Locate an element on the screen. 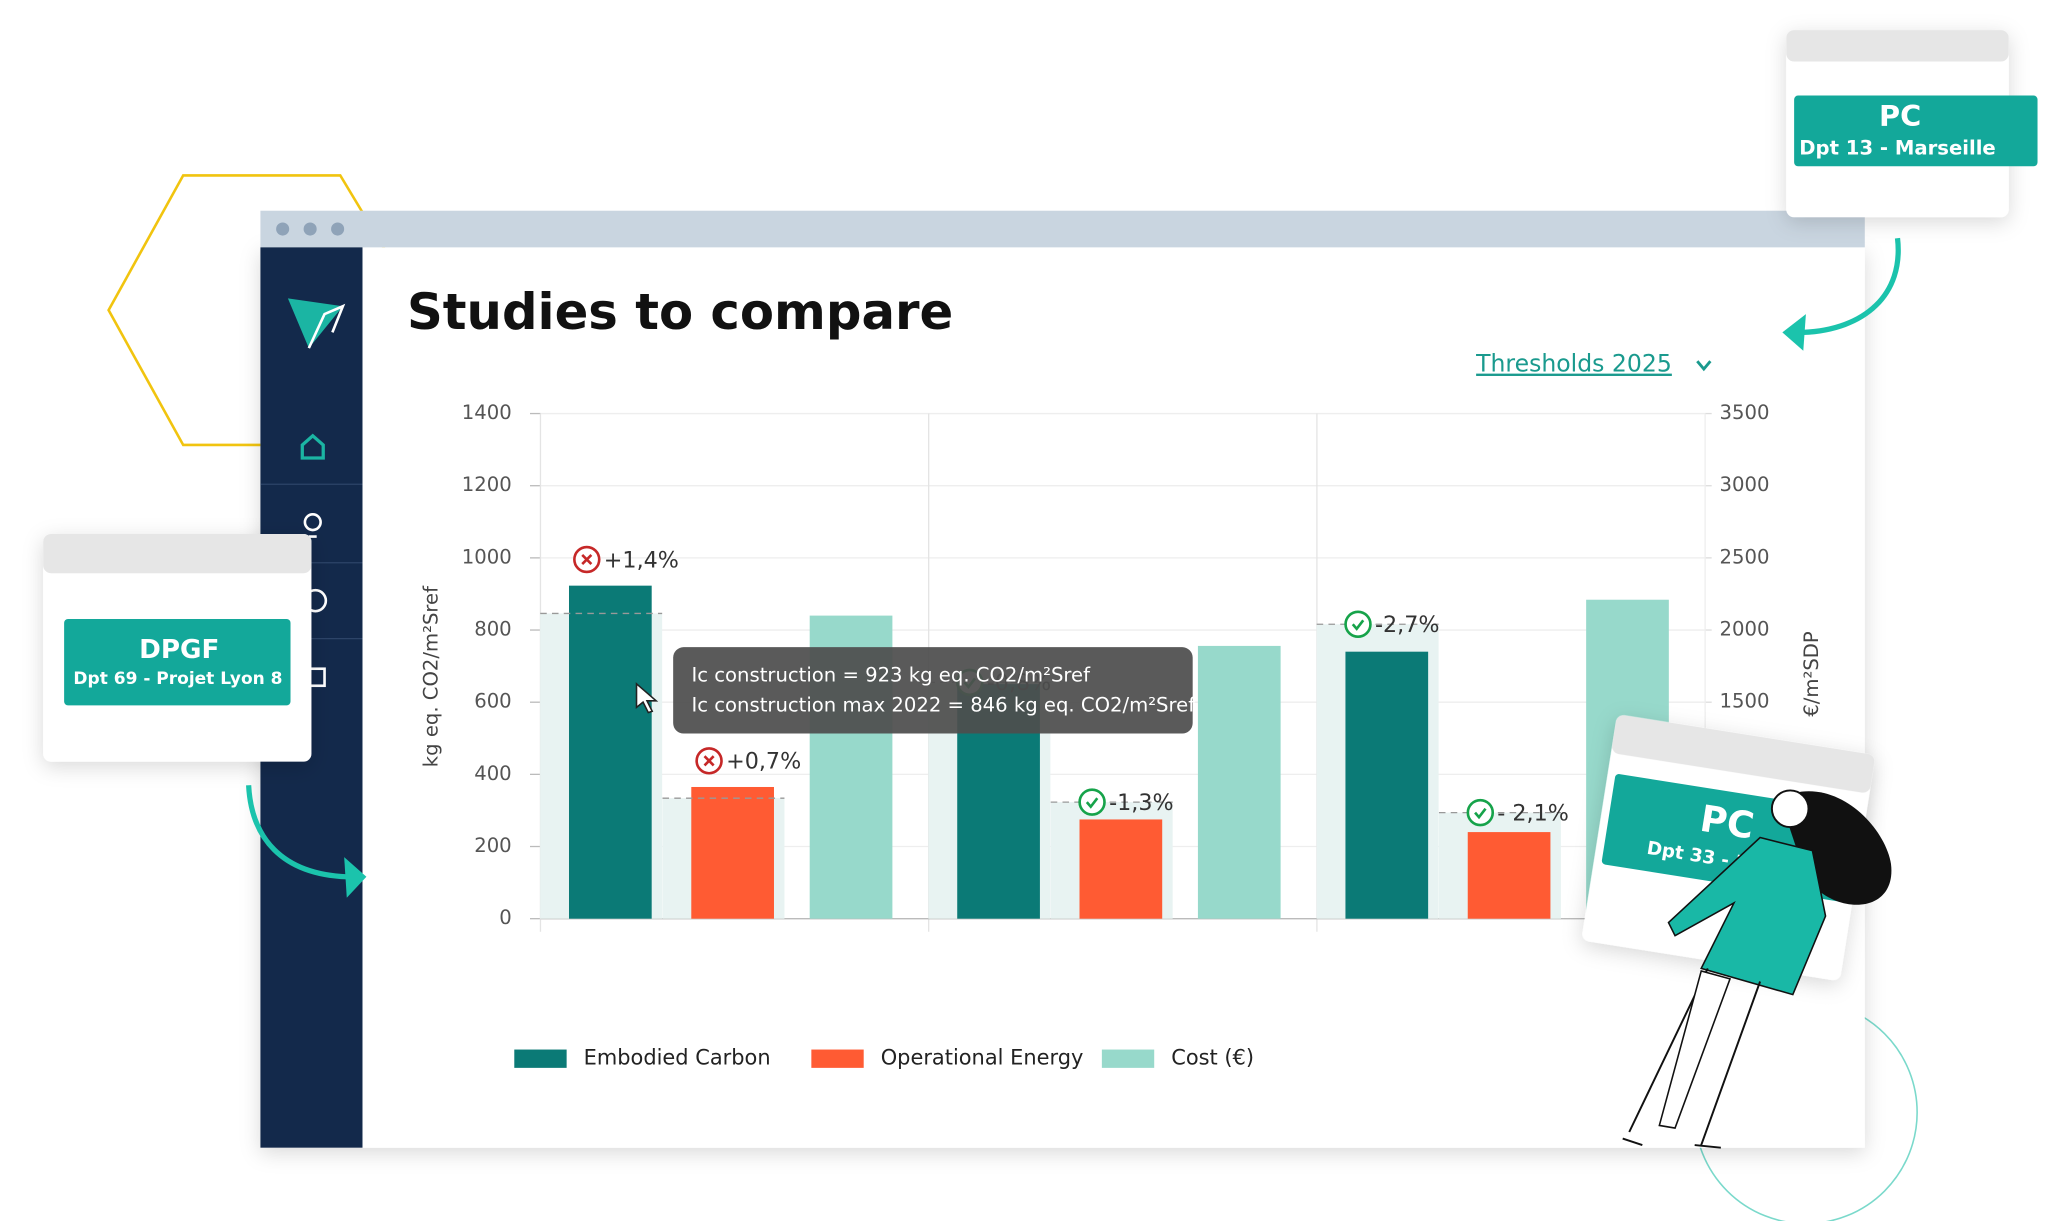 Image resolution: width=2048 pixels, height=1221 pixels. y-tick-label: 1000 is located at coordinates (487, 556).